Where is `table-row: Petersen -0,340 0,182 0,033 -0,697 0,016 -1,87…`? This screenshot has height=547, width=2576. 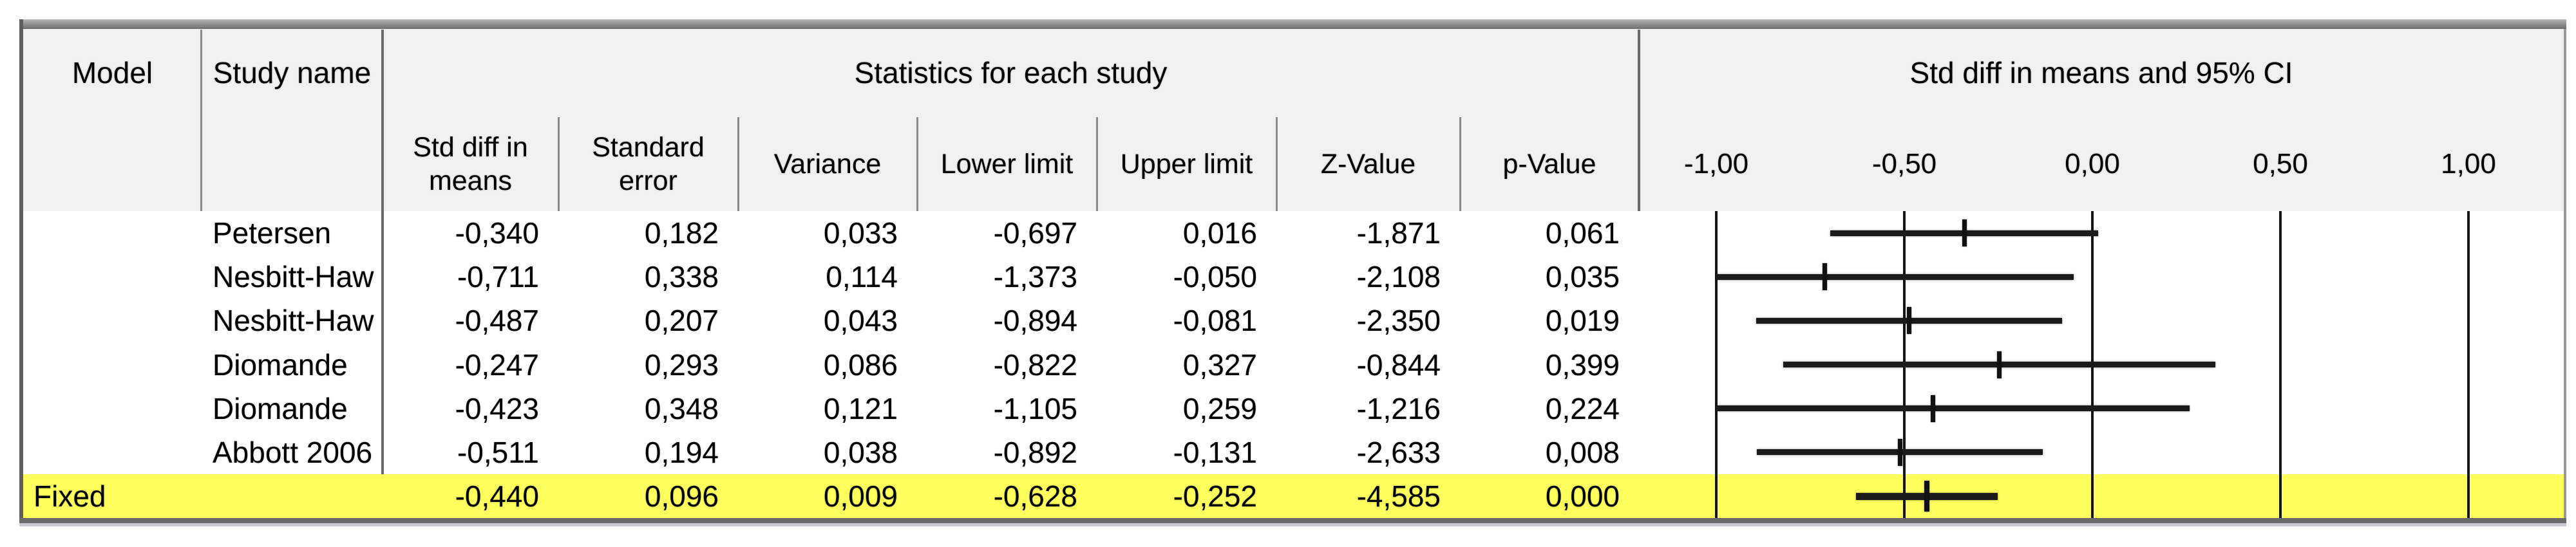 table-row: Petersen -0,340 0,182 0,033 -0,697 0,016 -1,87… is located at coordinates (1288, 233).